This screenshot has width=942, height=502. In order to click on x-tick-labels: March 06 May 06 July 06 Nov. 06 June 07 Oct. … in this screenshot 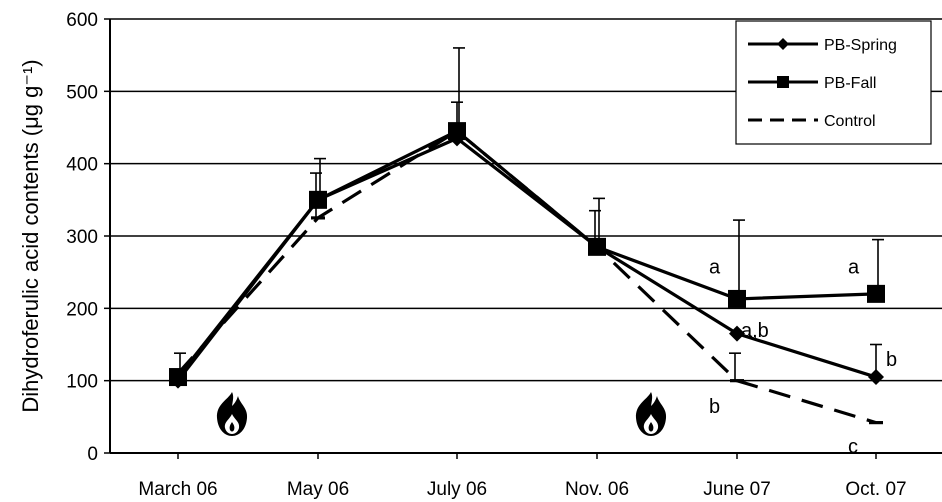, I will do `click(522, 489)`.